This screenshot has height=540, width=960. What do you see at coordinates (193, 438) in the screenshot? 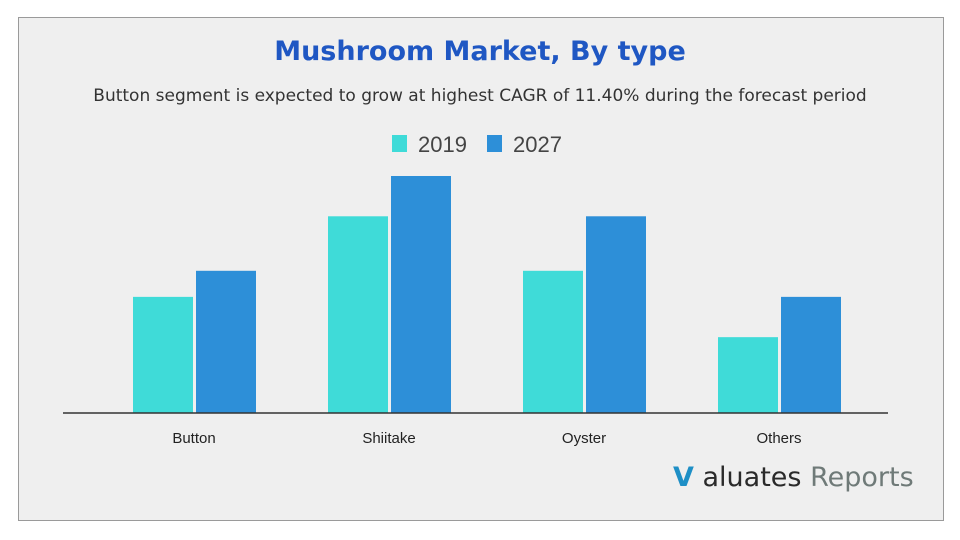
I see `x-tick-label: Button` at bounding box center [193, 438].